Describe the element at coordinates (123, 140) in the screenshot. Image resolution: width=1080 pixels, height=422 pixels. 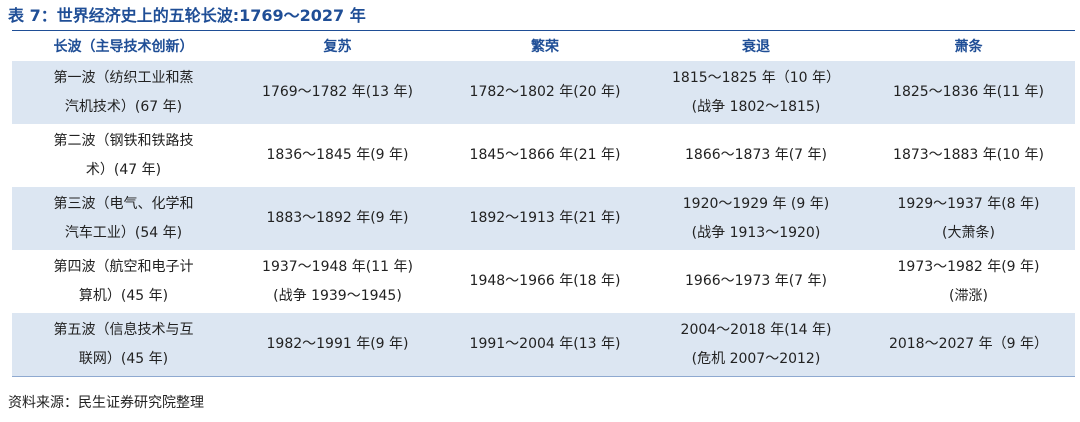
I see `cell-line: 第二波（钢铁和铁路技` at that location.